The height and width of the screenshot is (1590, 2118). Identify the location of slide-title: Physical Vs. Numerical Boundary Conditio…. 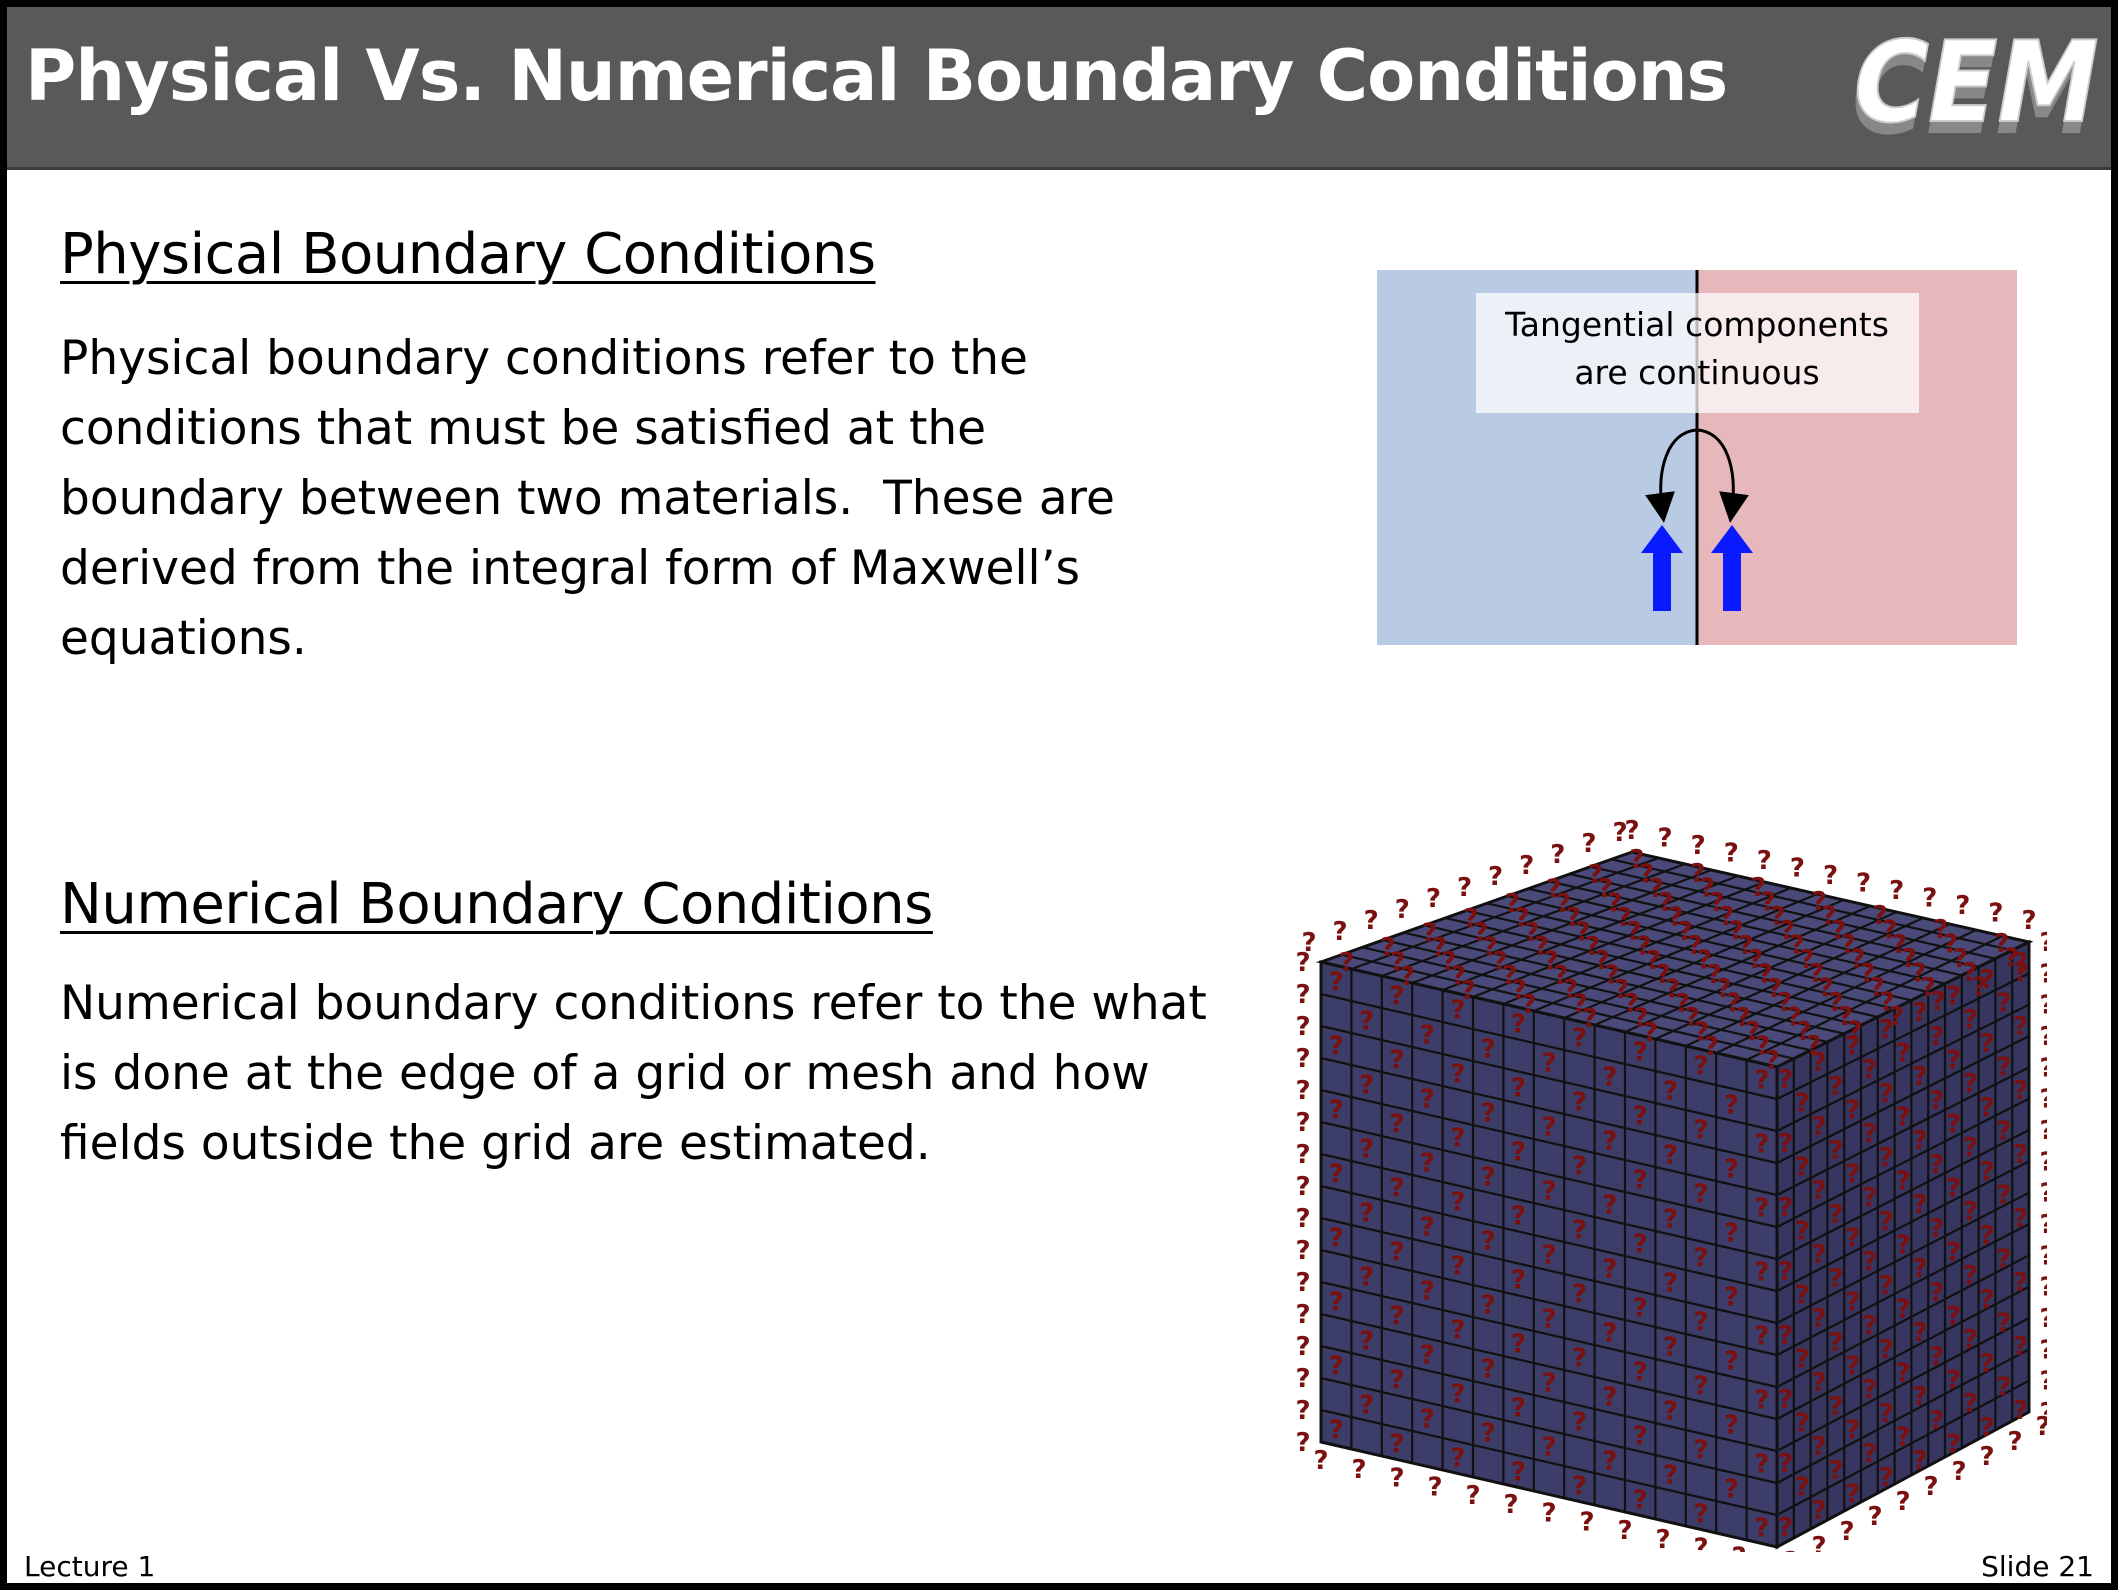
(876, 76).